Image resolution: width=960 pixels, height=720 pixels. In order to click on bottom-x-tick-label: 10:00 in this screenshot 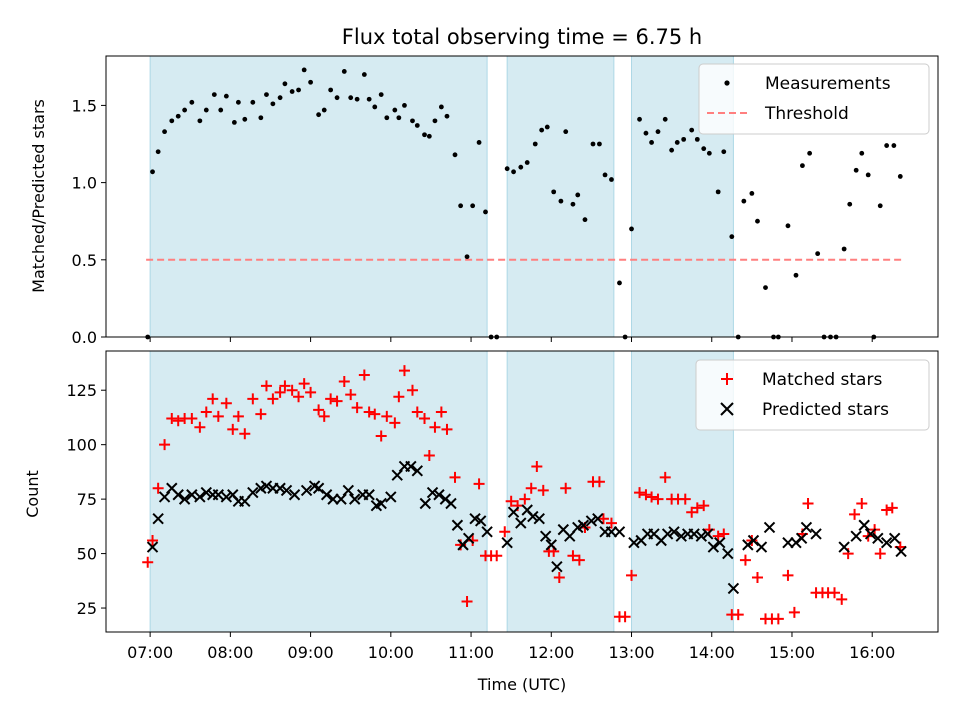, I will do `click(391, 652)`.